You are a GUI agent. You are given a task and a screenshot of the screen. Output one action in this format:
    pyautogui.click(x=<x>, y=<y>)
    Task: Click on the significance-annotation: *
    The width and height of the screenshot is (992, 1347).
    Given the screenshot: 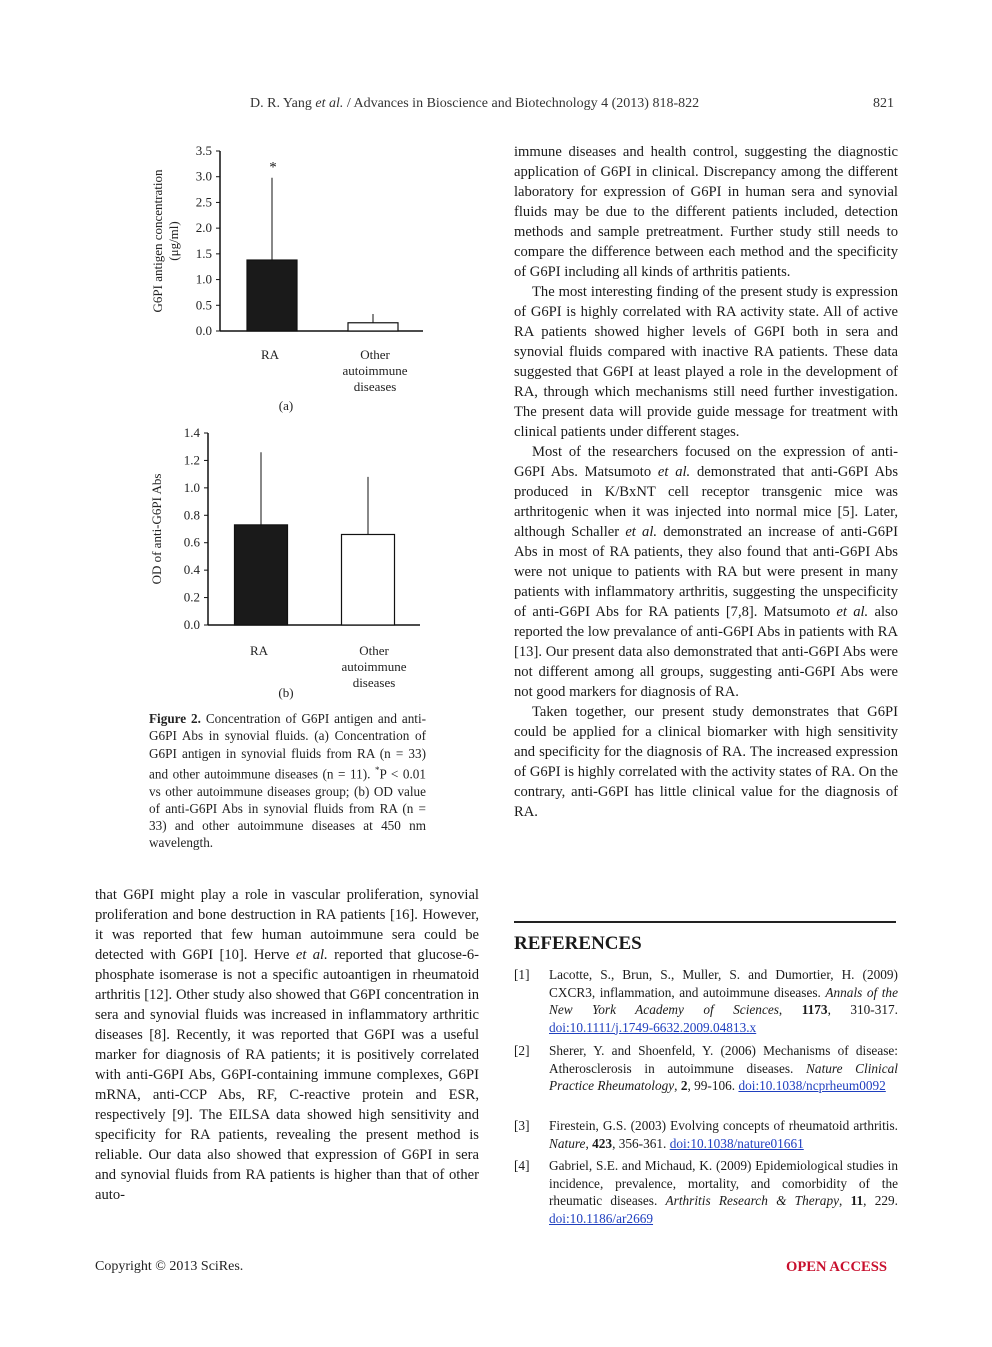 What is the action you would take?
    pyautogui.click(x=273, y=168)
    